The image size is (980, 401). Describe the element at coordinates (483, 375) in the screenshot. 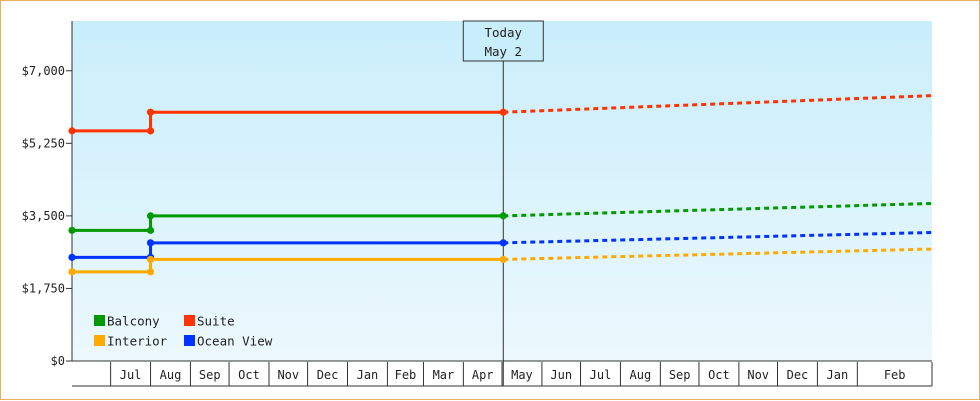

I see `x-tick-label: Apr` at that location.